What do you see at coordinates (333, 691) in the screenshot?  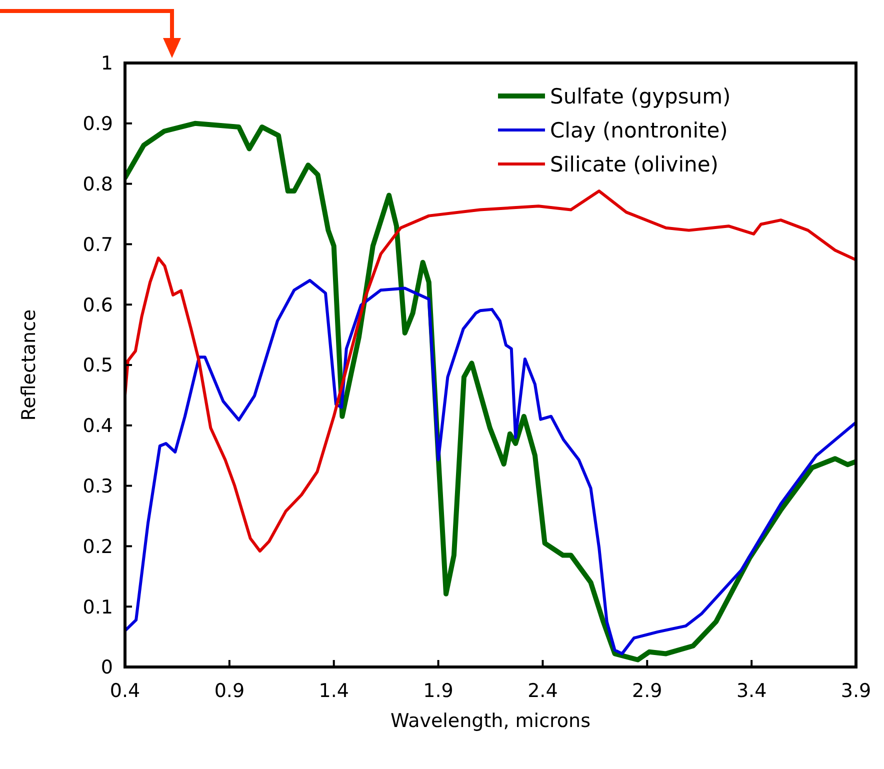 I see `x-tick-label: 1.4` at bounding box center [333, 691].